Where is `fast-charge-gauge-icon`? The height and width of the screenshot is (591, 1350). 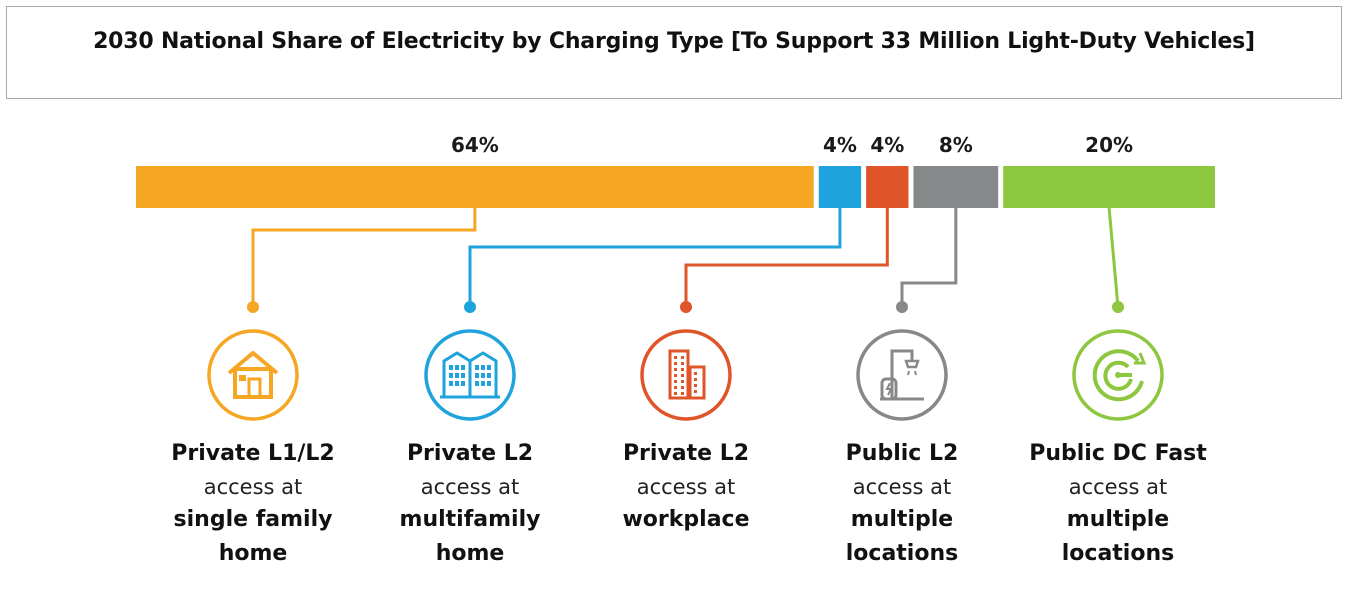 fast-charge-gauge-icon is located at coordinates (1118, 375).